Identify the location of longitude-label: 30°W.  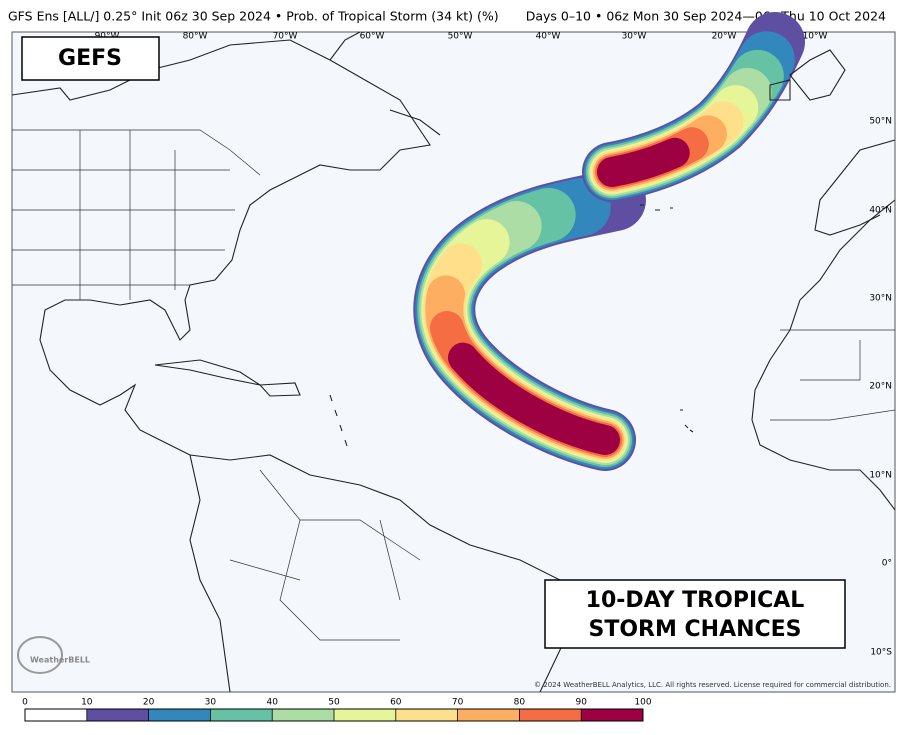
(634, 37).